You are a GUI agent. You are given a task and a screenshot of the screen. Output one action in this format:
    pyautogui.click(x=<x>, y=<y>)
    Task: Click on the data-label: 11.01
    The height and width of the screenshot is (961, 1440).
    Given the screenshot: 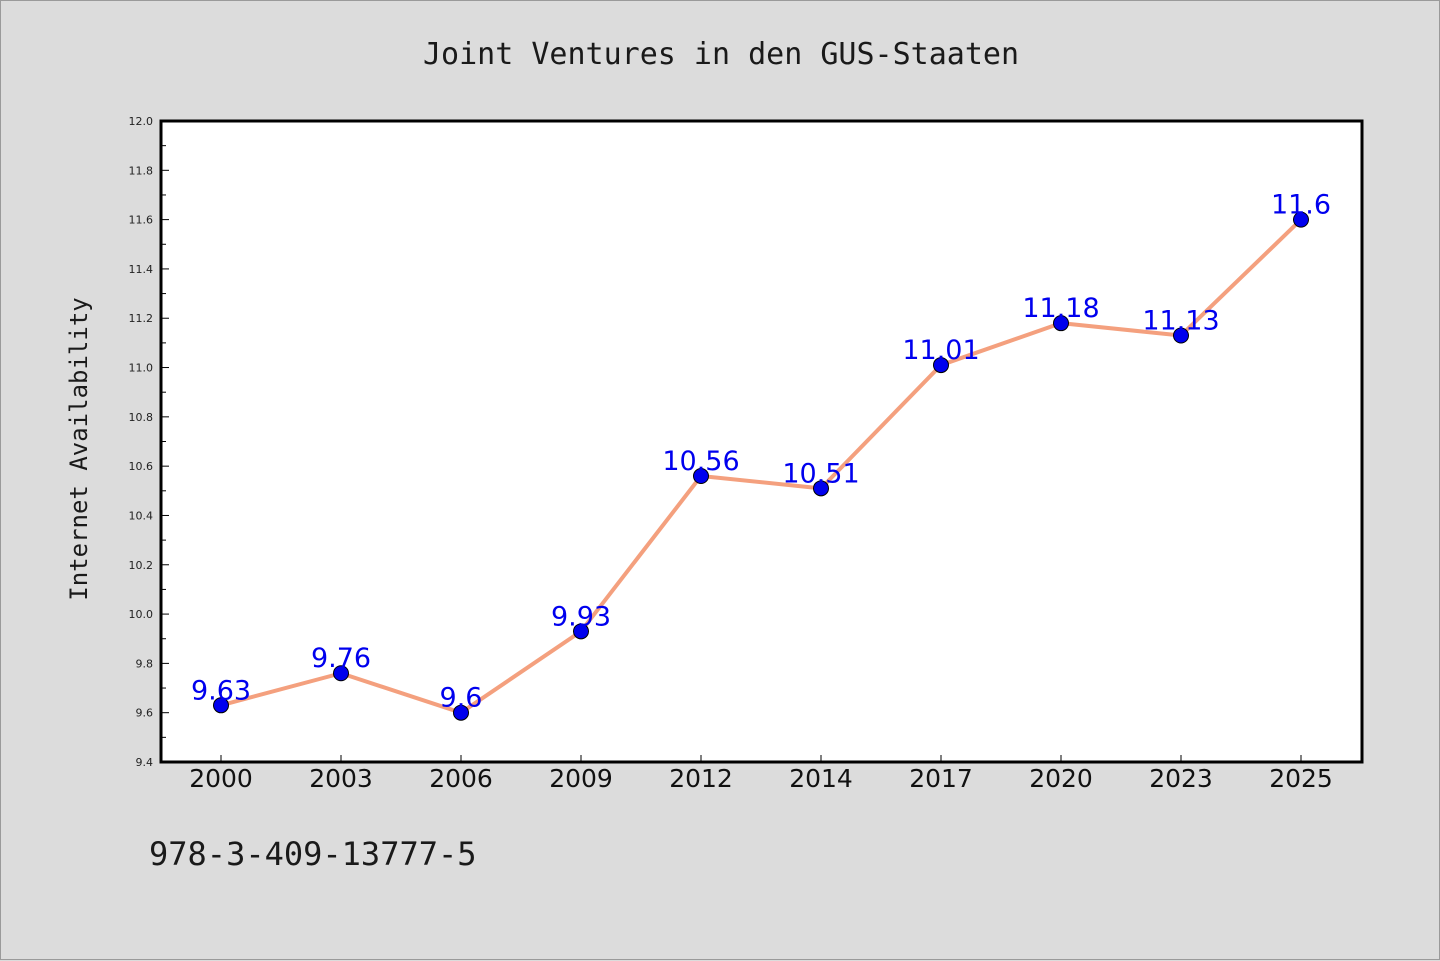 What is the action you would take?
    pyautogui.click(x=940, y=350)
    